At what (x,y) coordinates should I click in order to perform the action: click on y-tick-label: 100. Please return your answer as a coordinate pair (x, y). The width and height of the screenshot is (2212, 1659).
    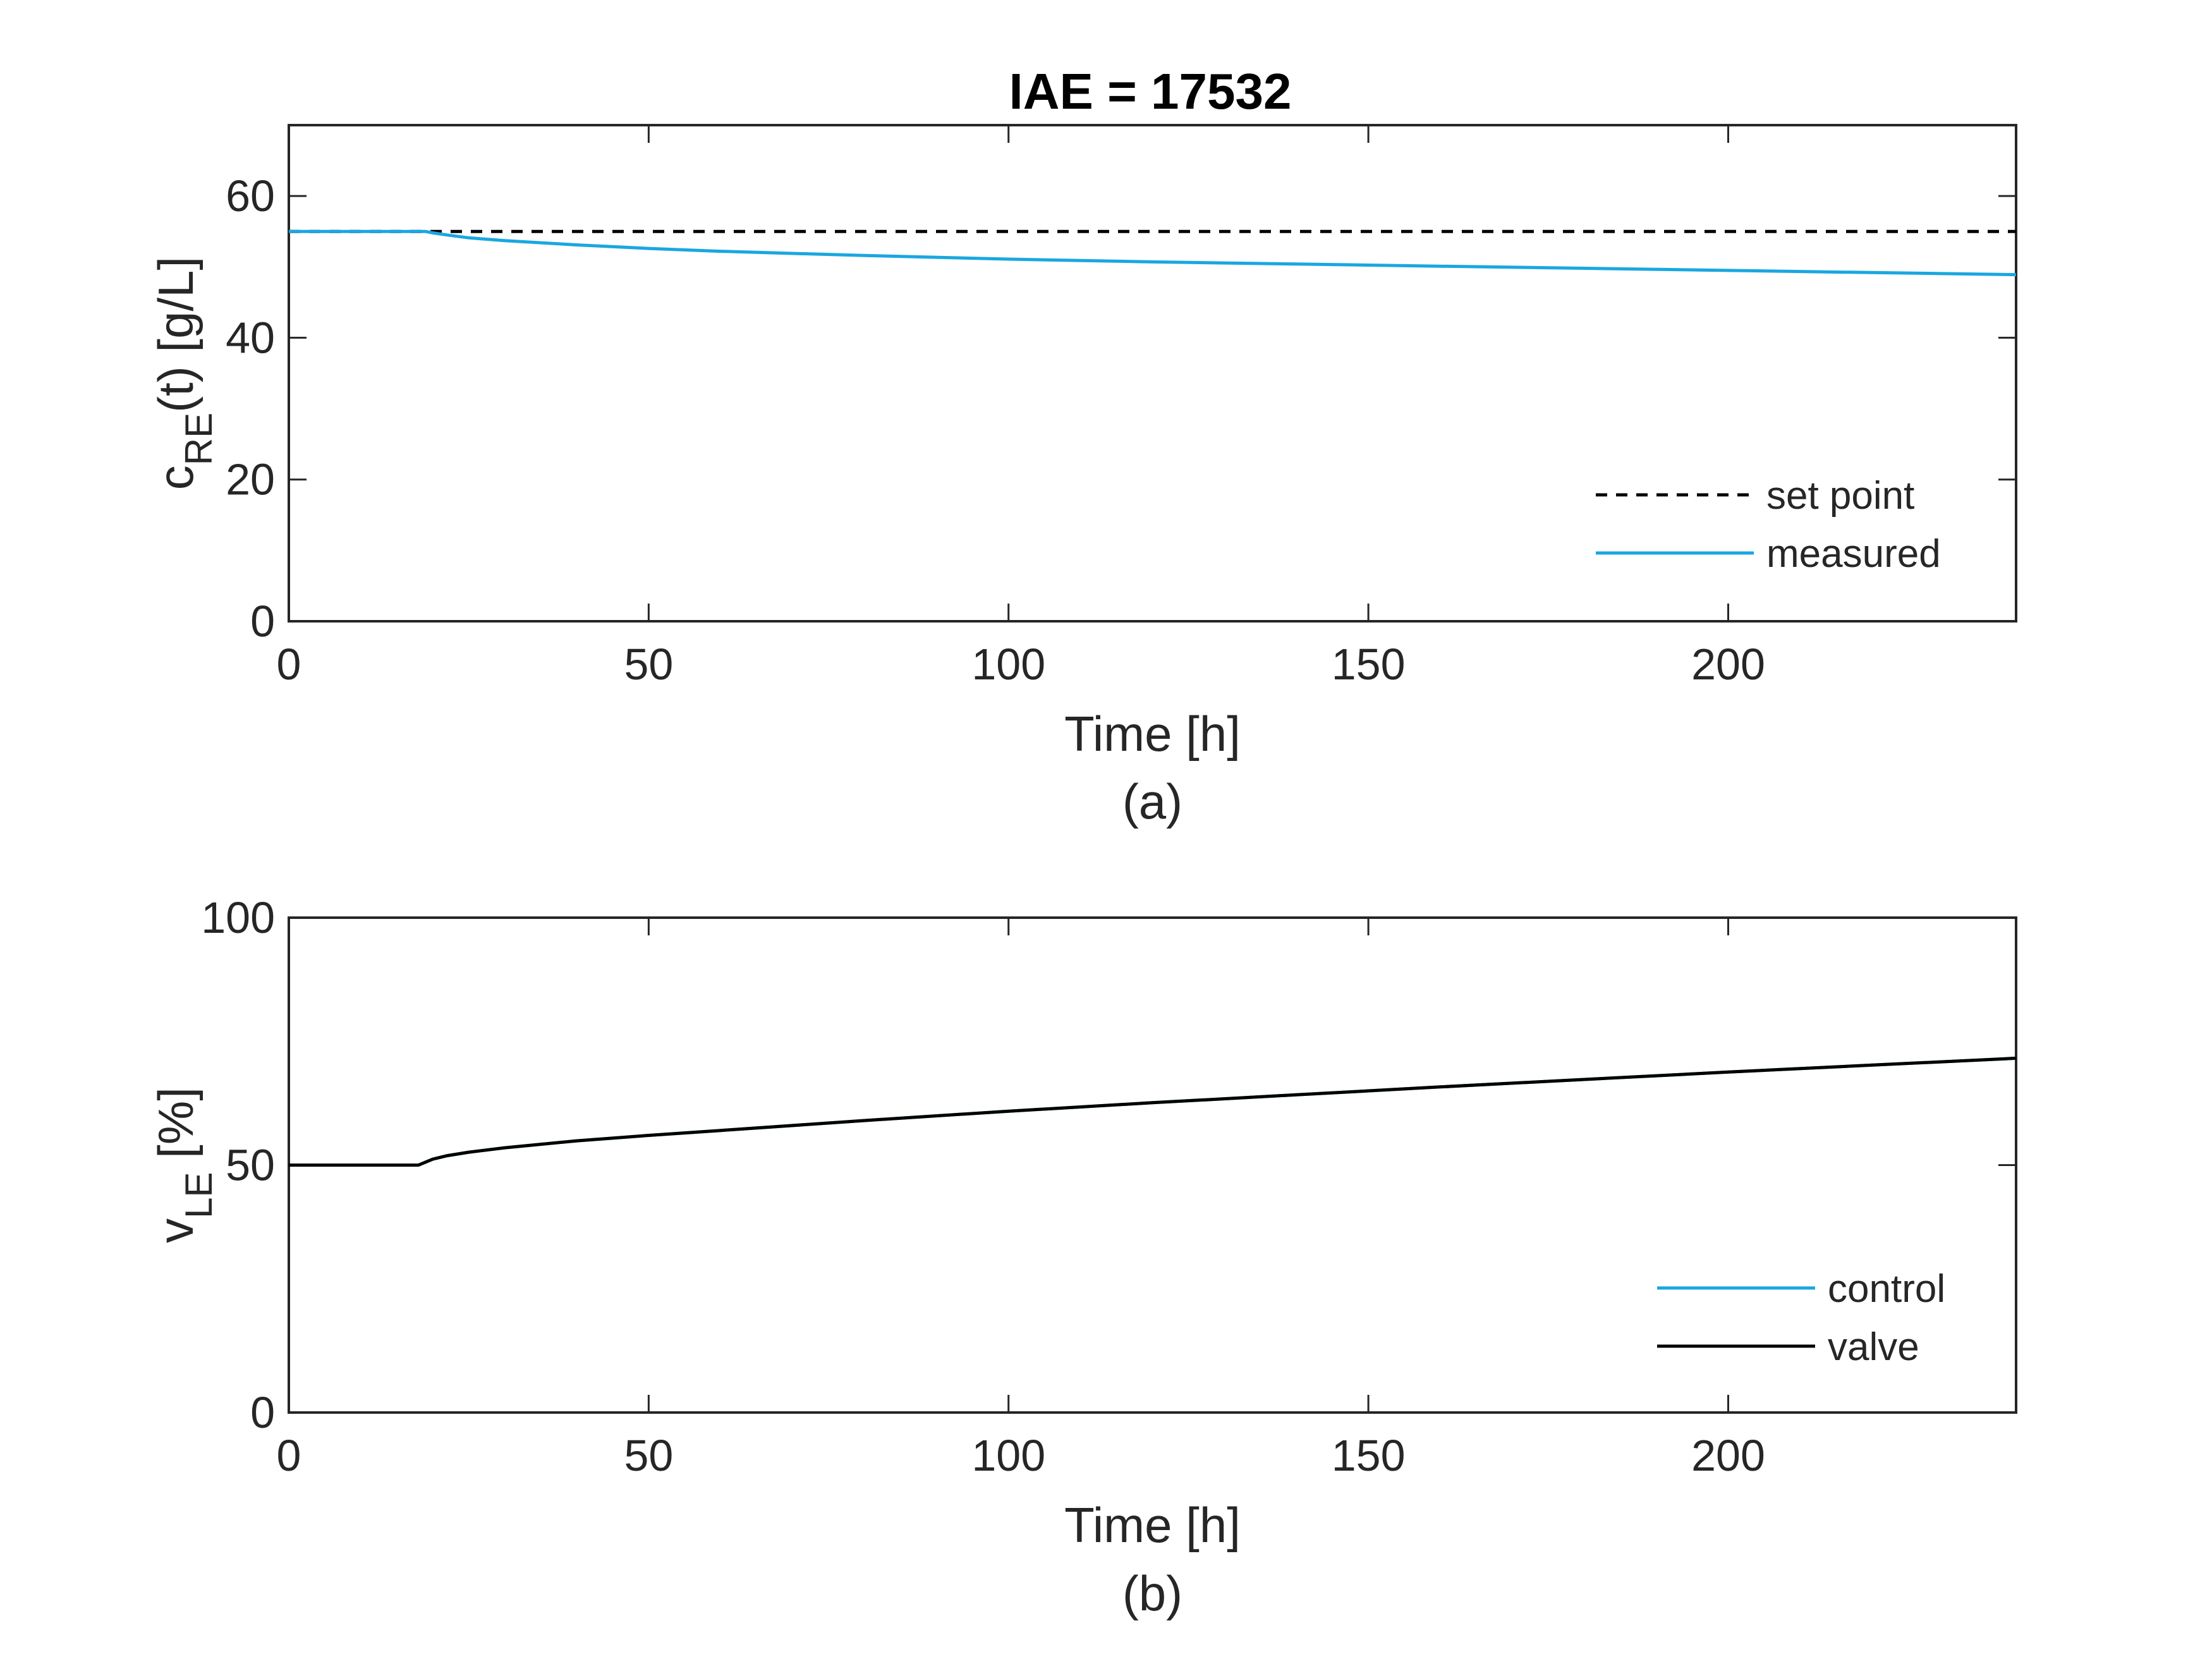
    Looking at the image, I should click on (238, 917).